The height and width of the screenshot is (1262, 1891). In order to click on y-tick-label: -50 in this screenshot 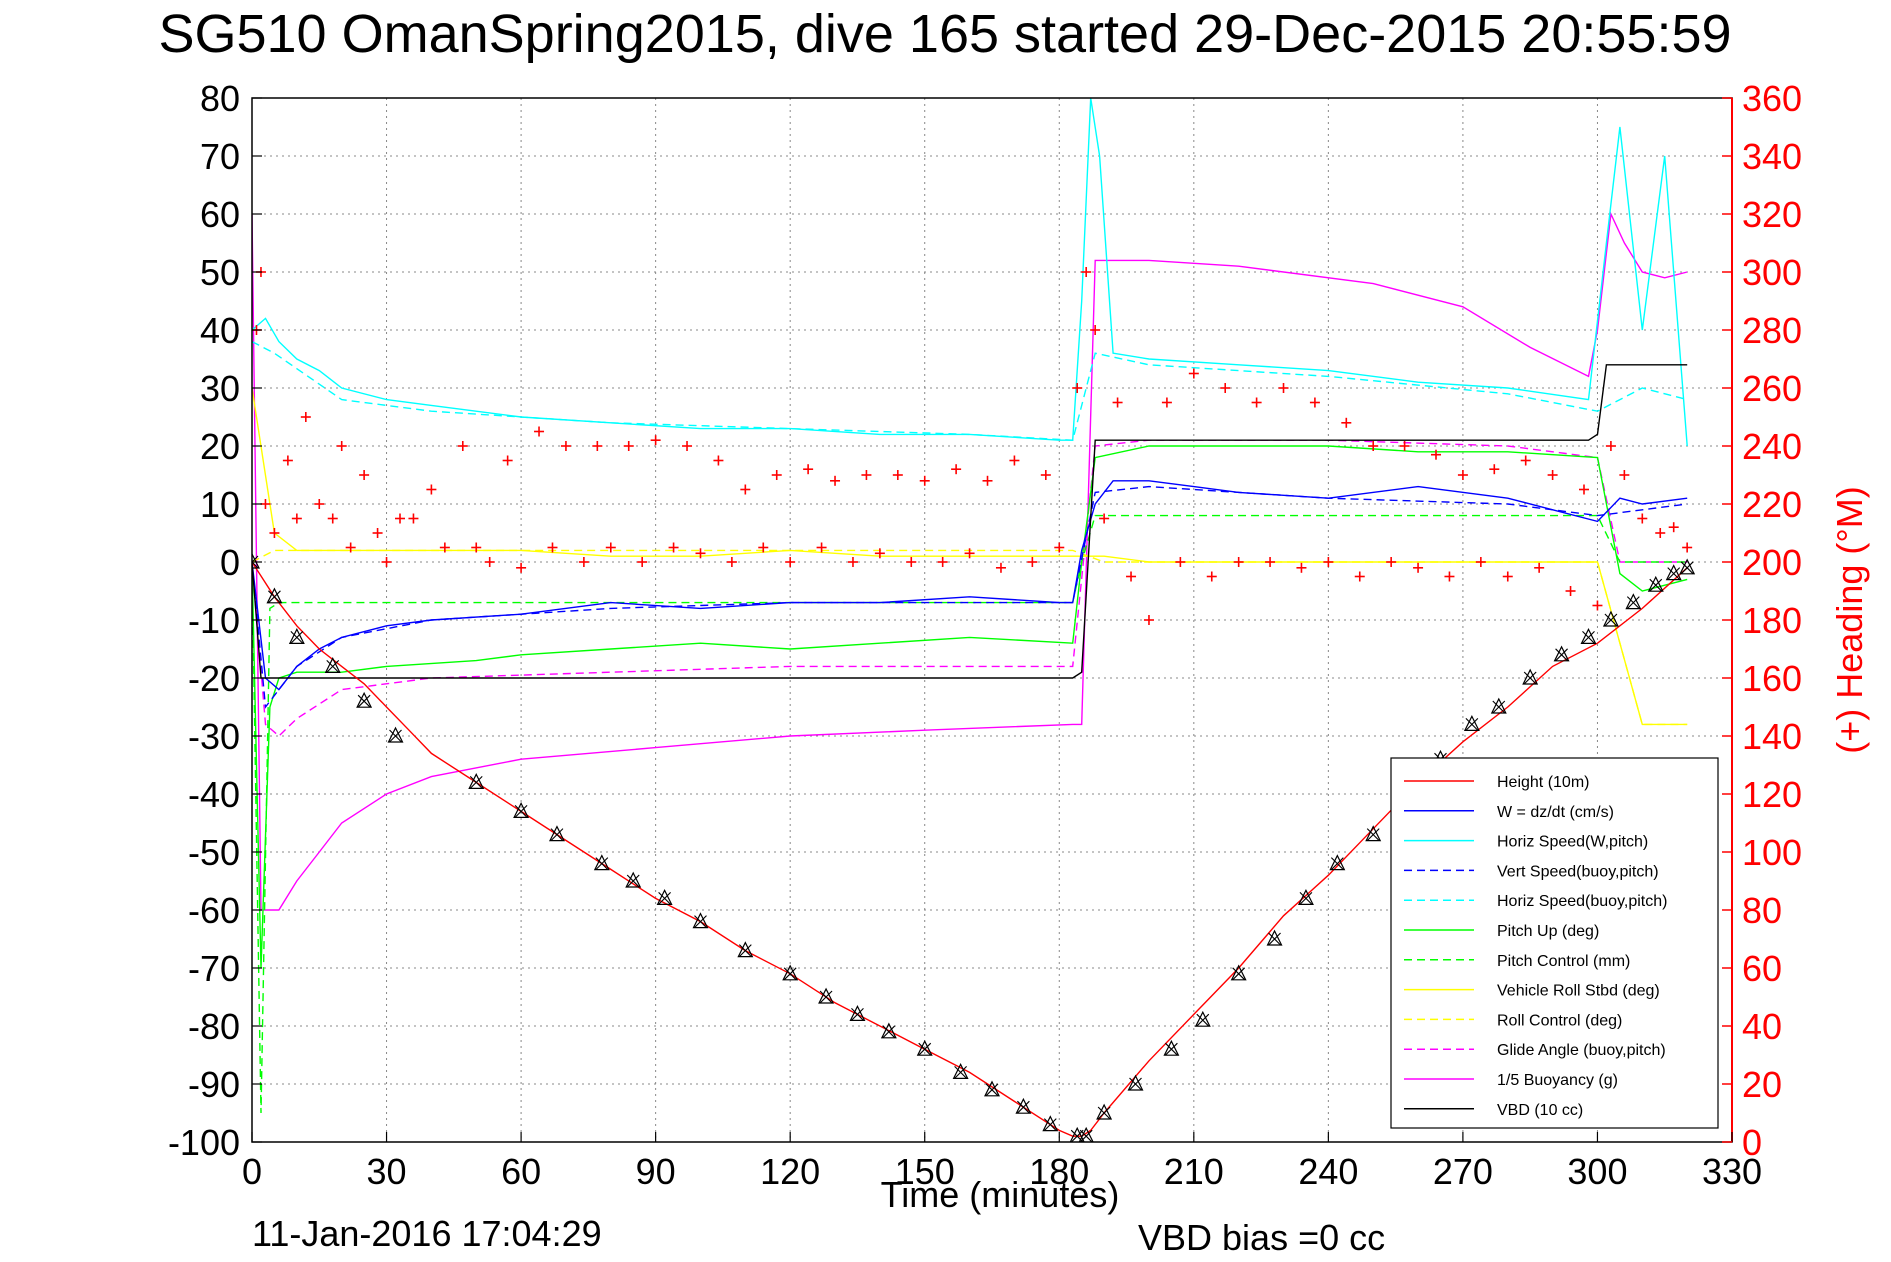, I will do `click(214, 852)`.